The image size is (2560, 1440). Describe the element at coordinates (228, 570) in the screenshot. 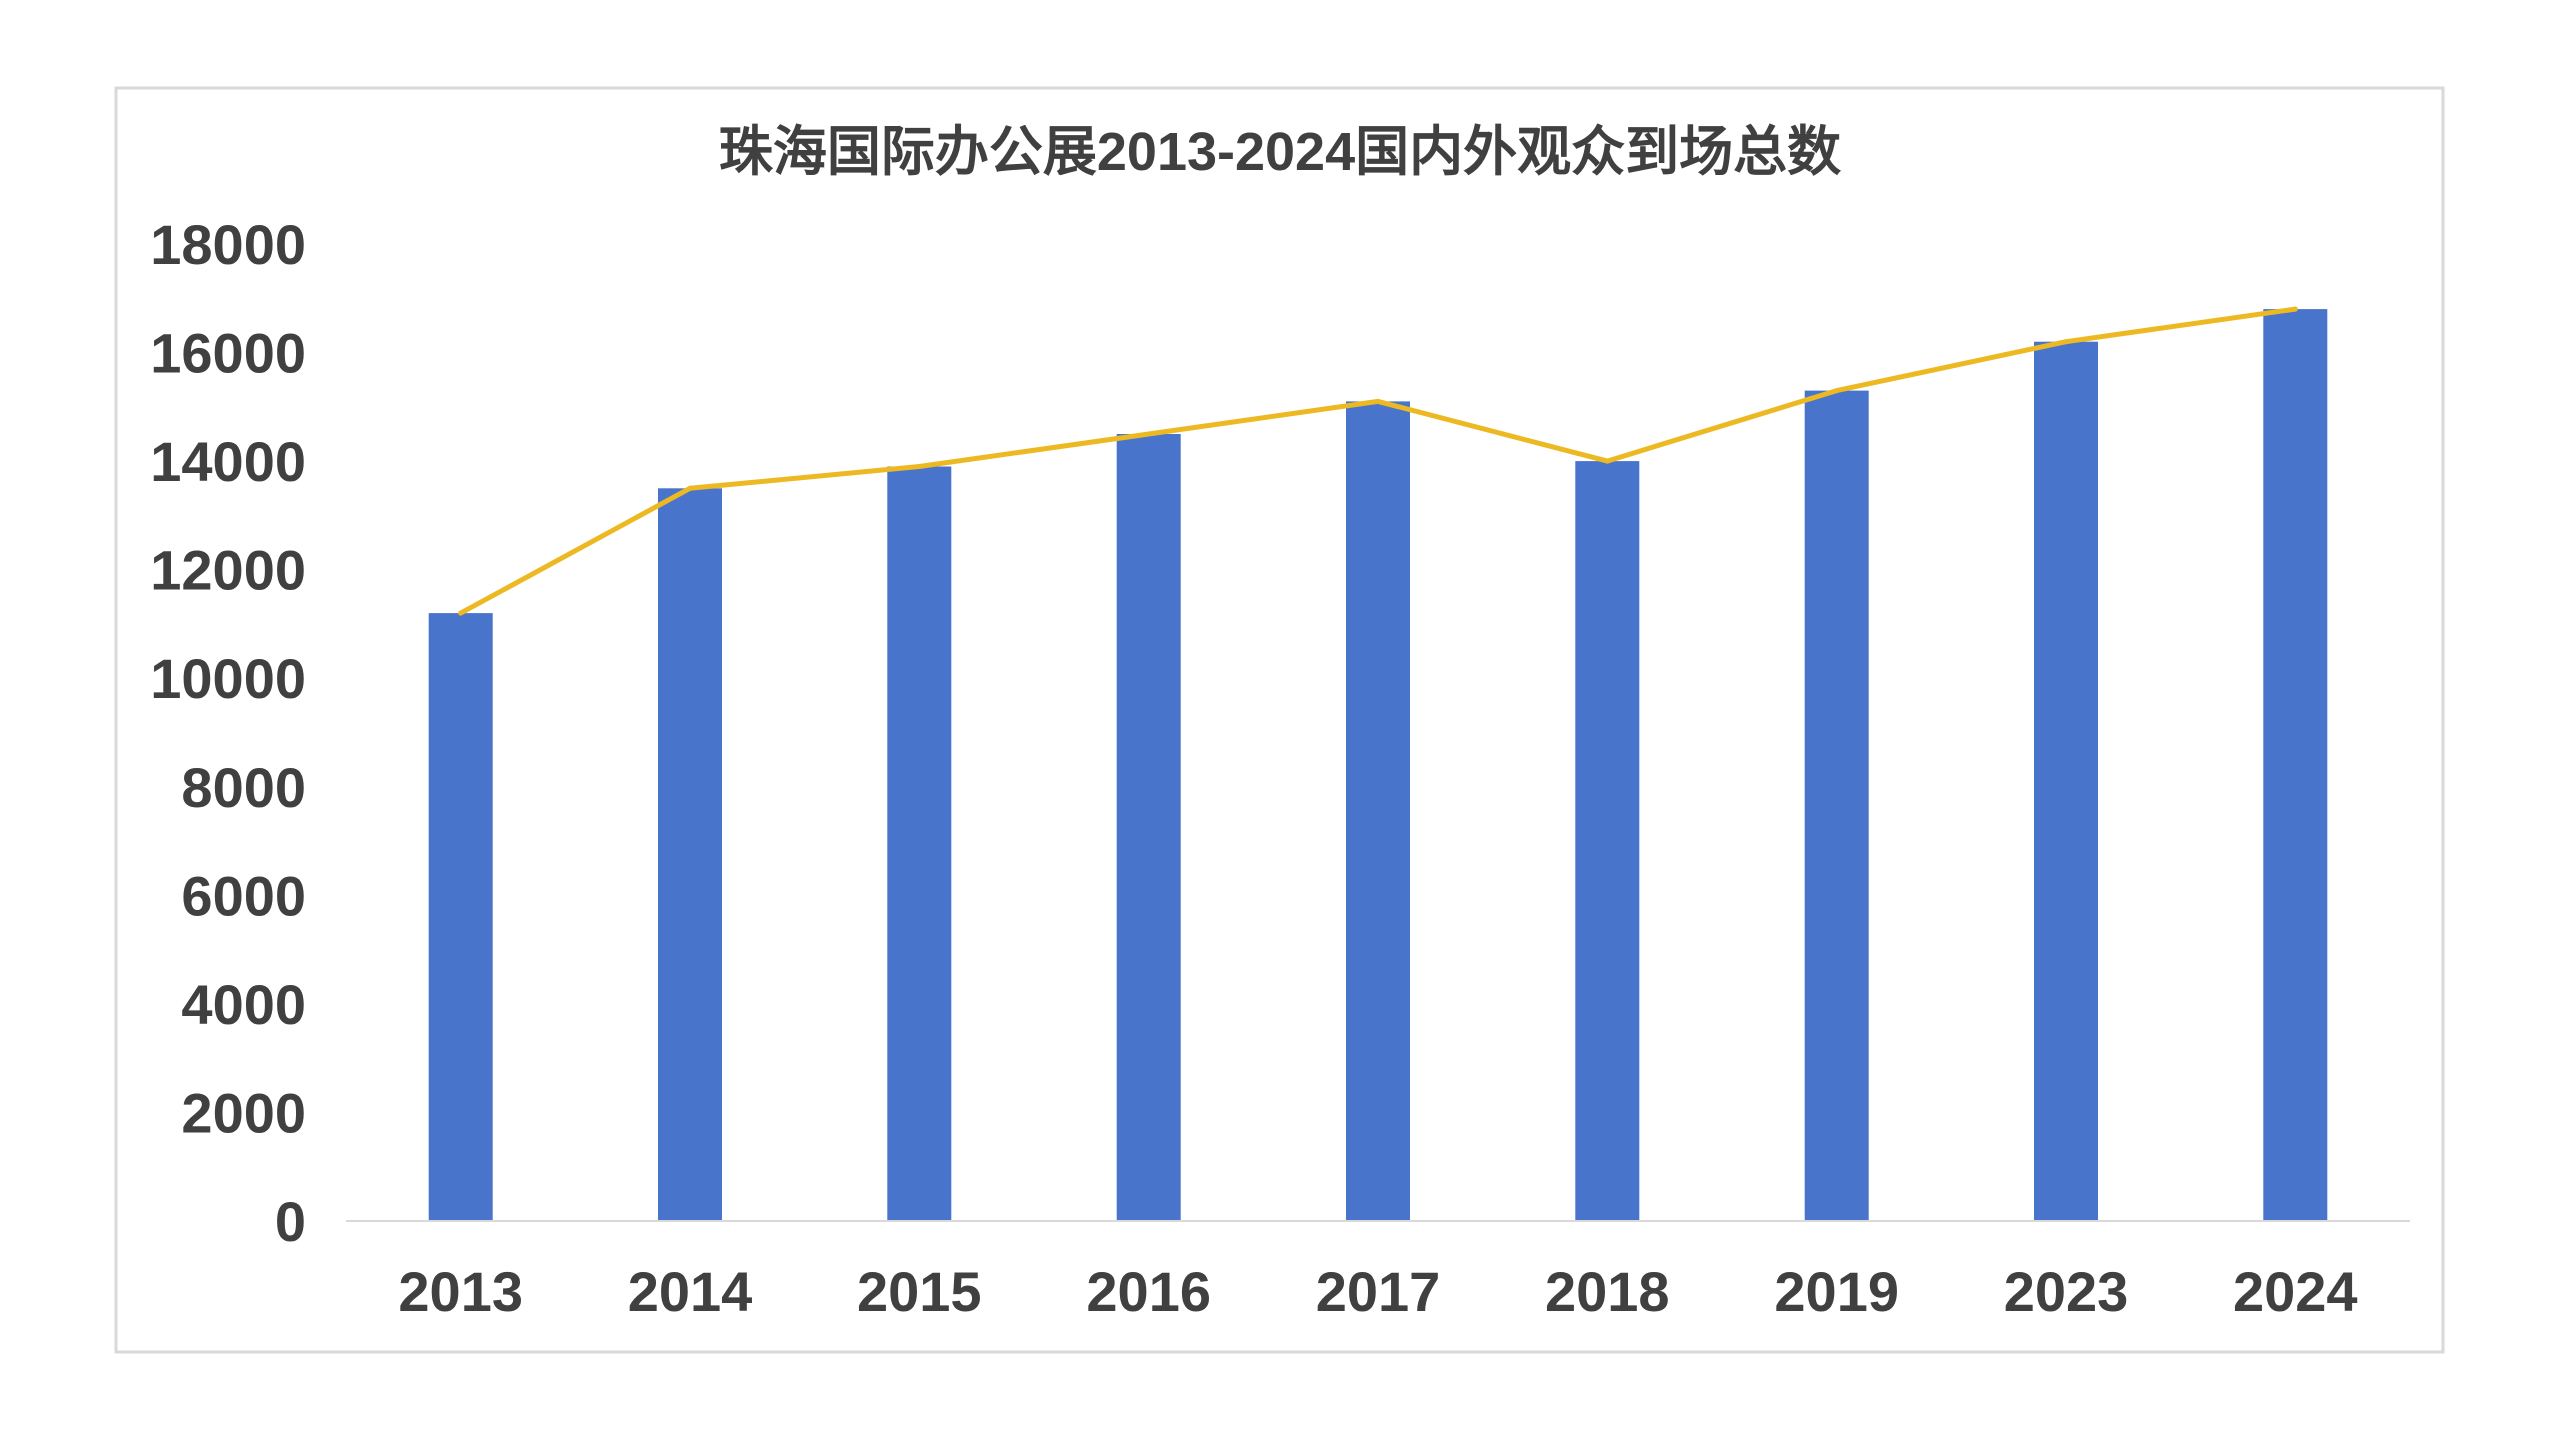

I see `y-tick-label-12000: 12000` at that location.